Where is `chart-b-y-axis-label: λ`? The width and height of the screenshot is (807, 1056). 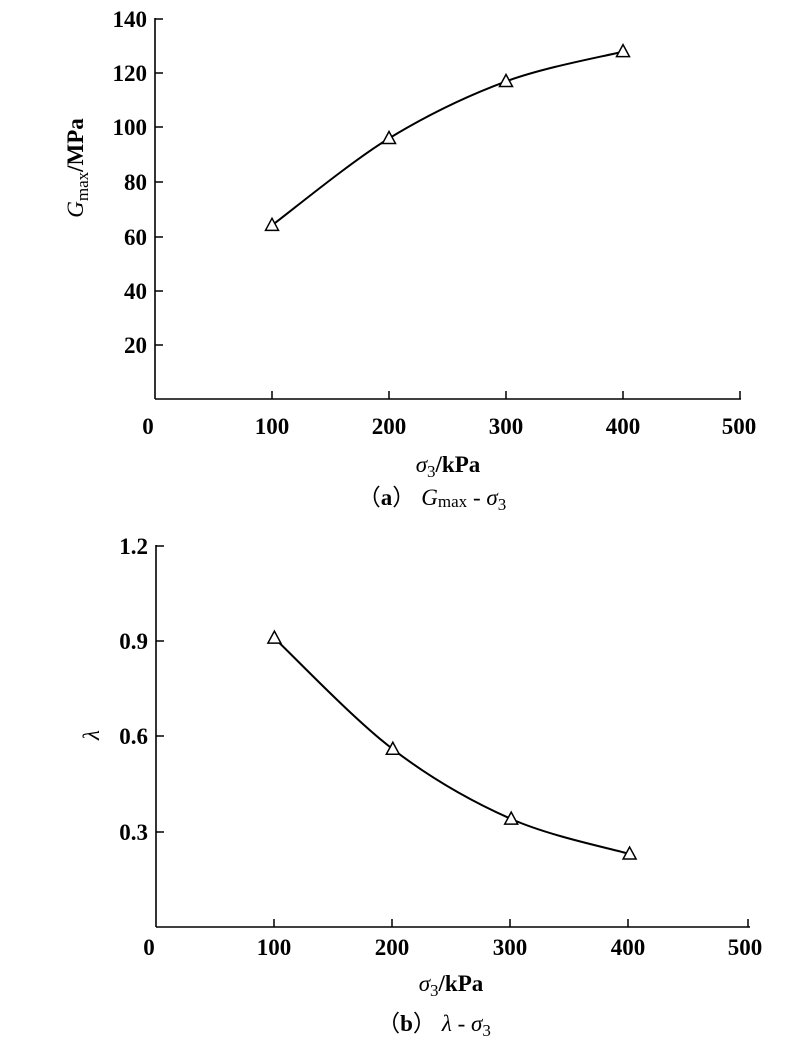 chart-b-y-axis-label: λ is located at coordinates (91, 735).